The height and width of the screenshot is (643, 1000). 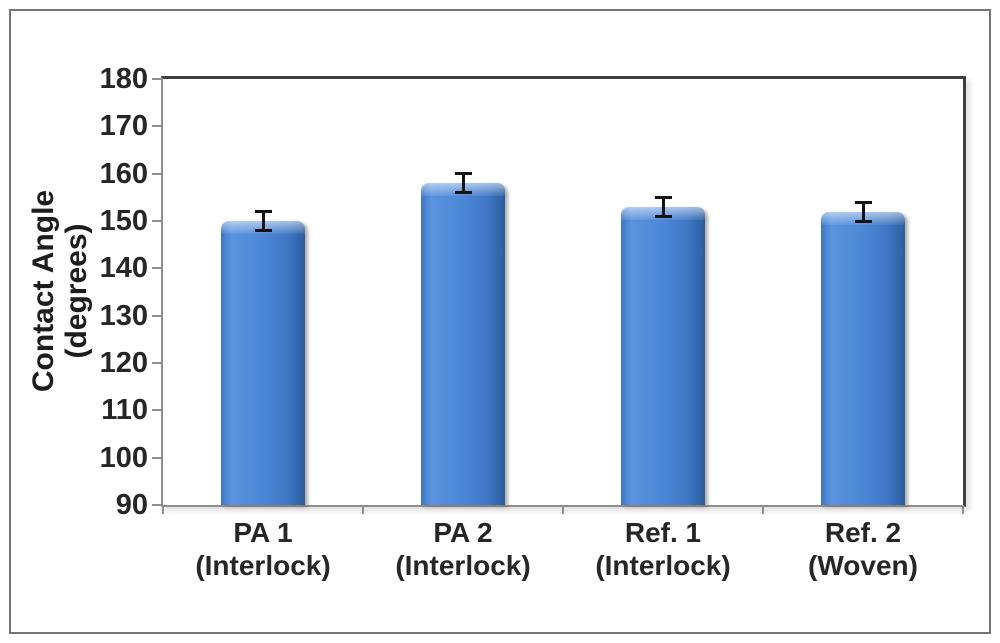 I want to click on x-category-label-line1: Ref. 1, so click(x=663, y=532).